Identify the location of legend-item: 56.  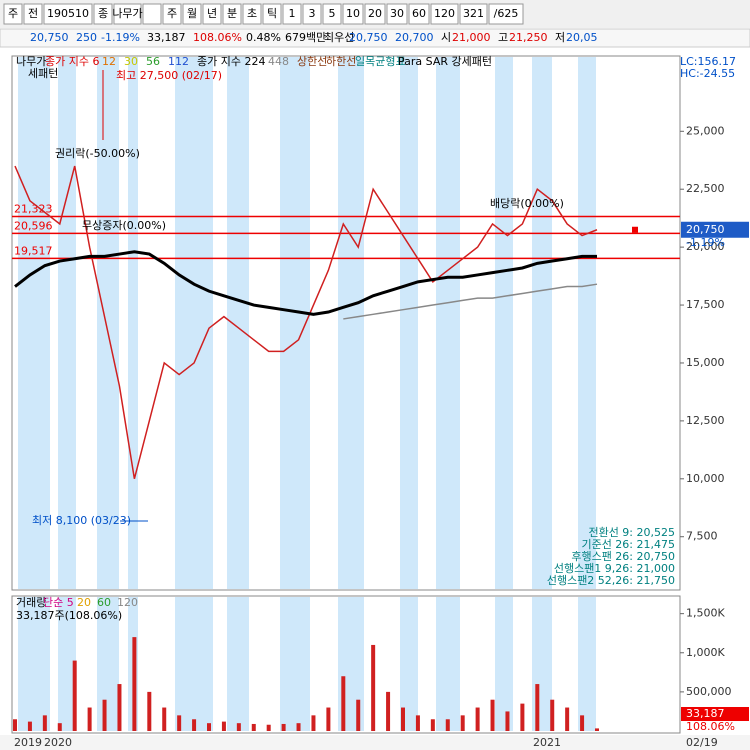
(153, 61).